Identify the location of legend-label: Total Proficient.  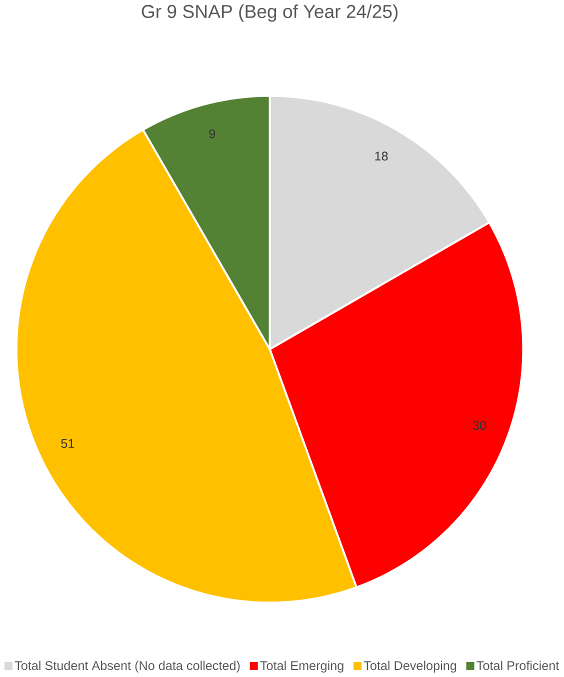
(518, 665).